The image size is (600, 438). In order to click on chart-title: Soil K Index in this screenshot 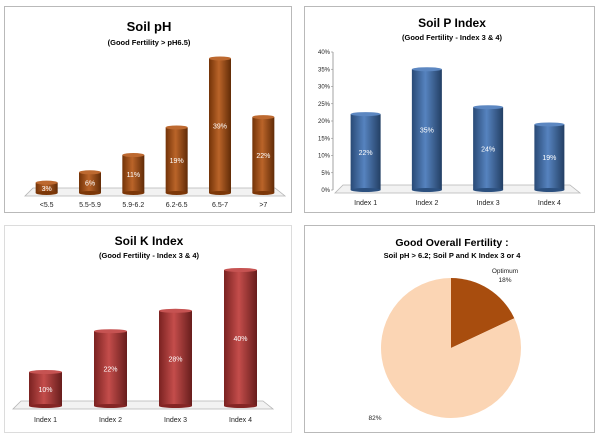, I will do `click(149, 241)`.